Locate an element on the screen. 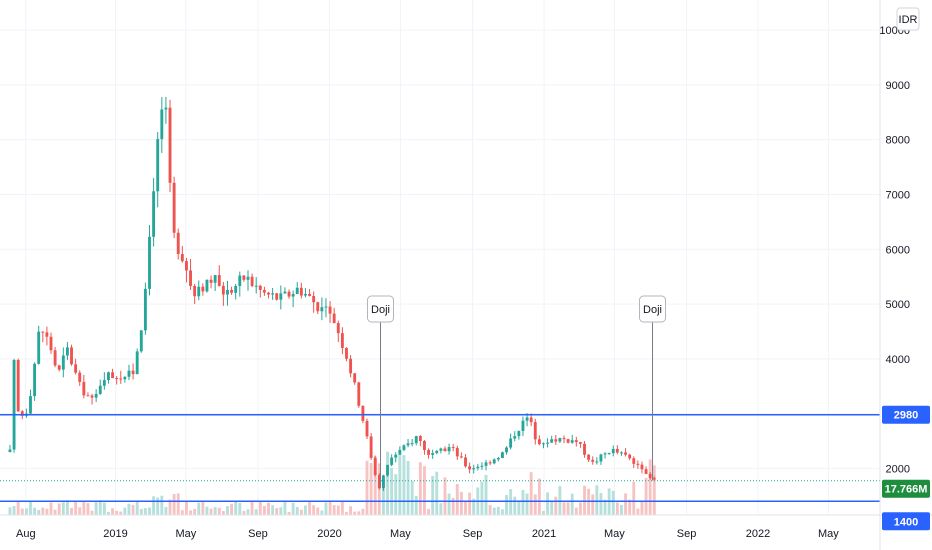  annotations: Doji Doji is located at coordinates (516, 391).